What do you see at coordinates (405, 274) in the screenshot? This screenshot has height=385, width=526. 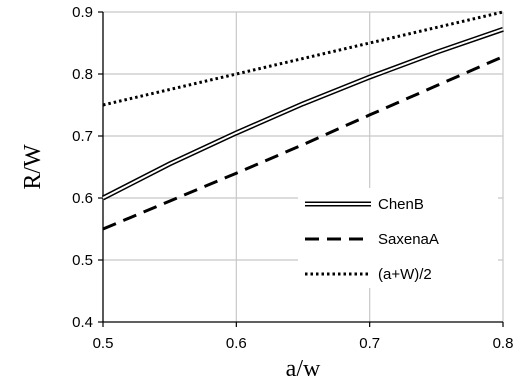 I see `legend-label-2: (a+W)/2` at bounding box center [405, 274].